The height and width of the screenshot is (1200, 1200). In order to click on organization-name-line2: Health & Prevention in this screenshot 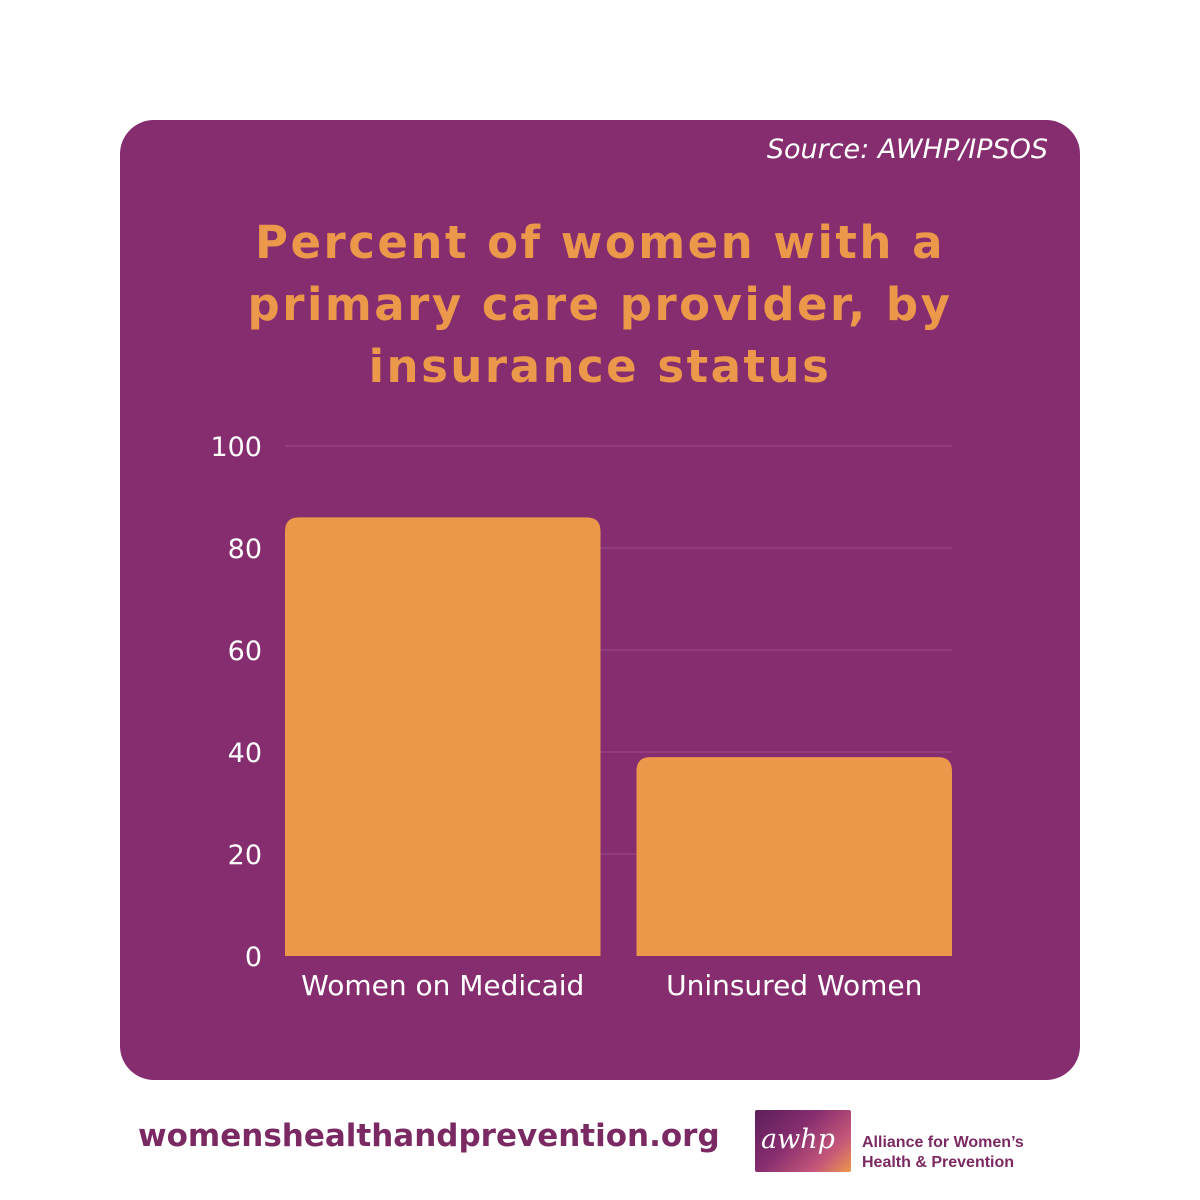, I will do `click(938, 1162)`.